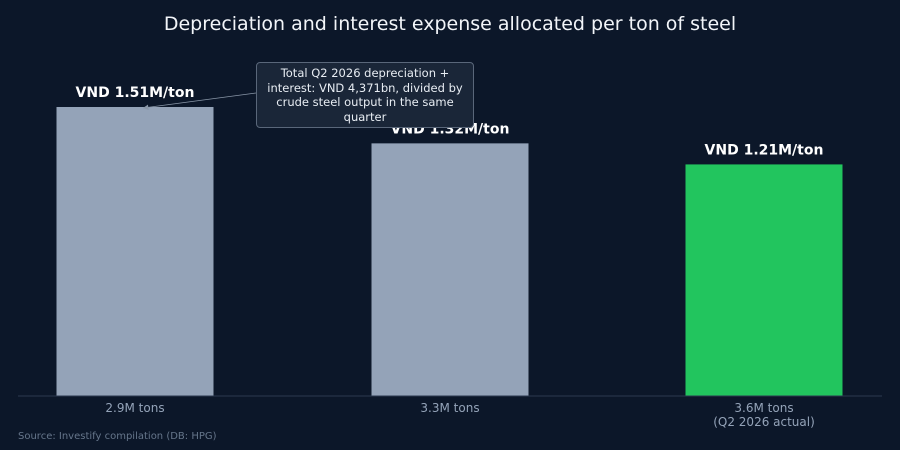 Image resolution: width=900 pixels, height=450 pixels. What do you see at coordinates (764, 415) in the screenshot?
I see `x-tick-label-3: 3.6M tons (Q2 2026 actual)` at bounding box center [764, 415].